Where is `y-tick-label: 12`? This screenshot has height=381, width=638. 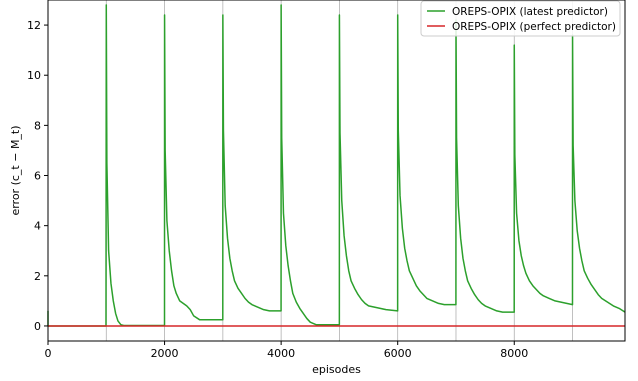 y-tick-label: 12 is located at coordinates (34, 25).